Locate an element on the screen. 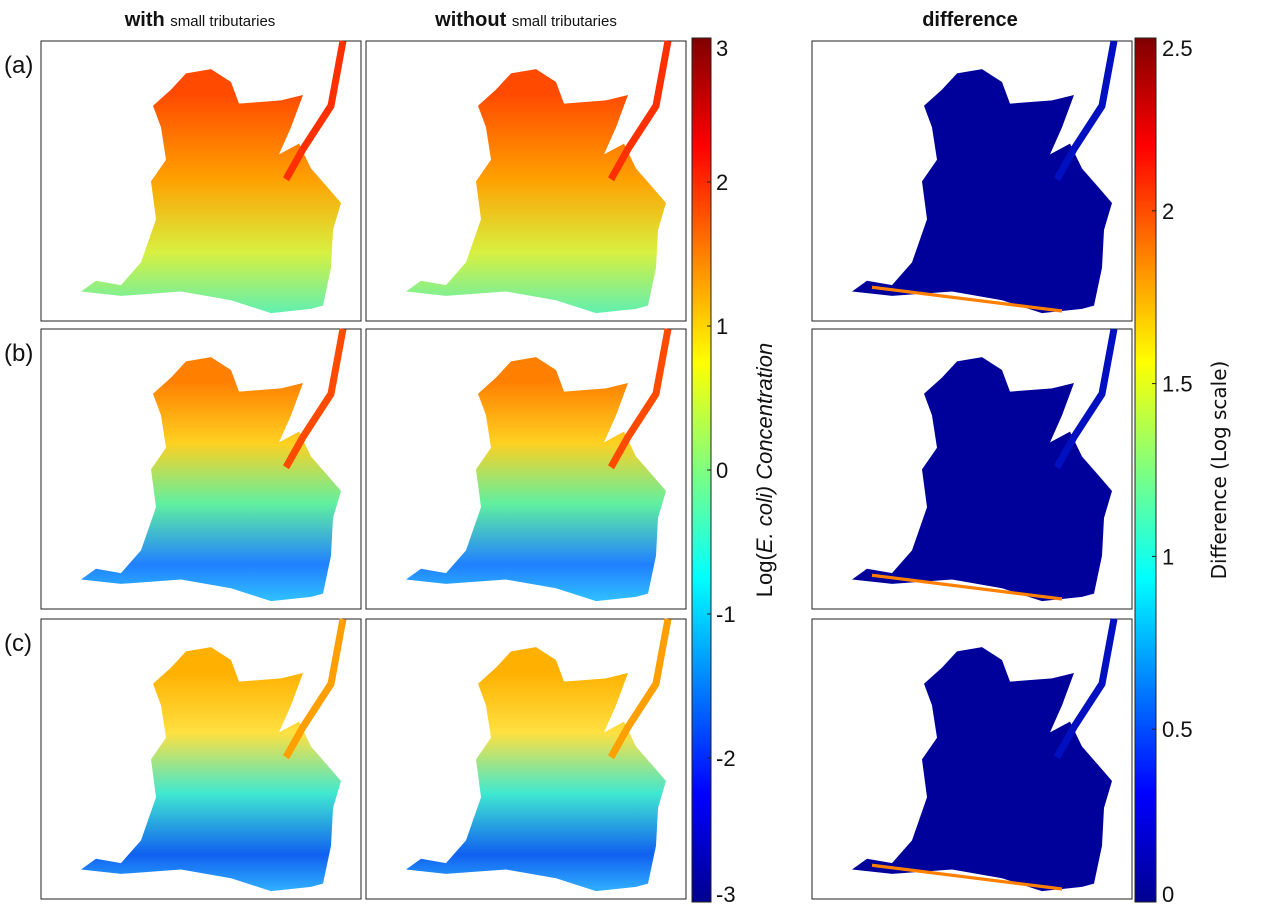 This screenshot has width=1262, height=905. colorbar-tick-label: -3 is located at coordinates (726, 893).